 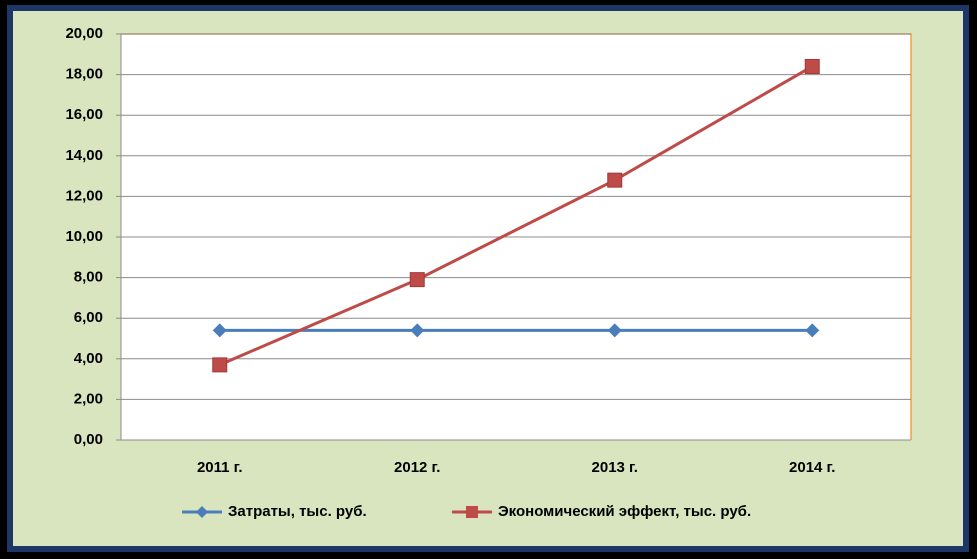 What do you see at coordinates (624, 511) in the screenshot?
I see `legend-label: Экономический эффект, тыс. руб.` at bounding box center [624, 511].